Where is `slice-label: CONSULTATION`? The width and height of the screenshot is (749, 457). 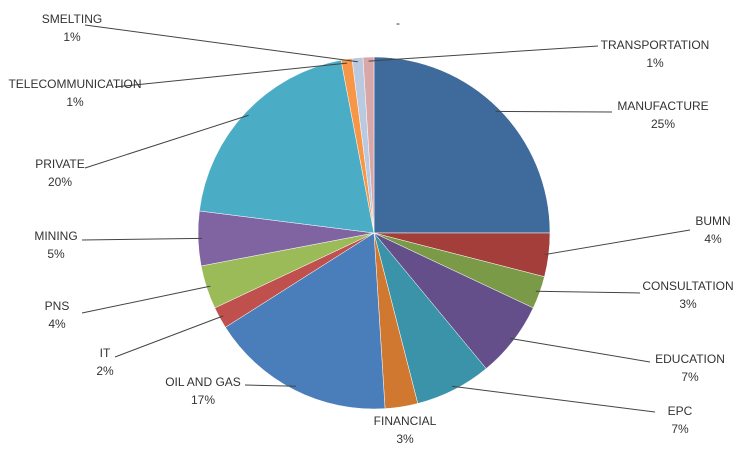 slice-label: CONSULTATION is located at coordinates (687, 286).